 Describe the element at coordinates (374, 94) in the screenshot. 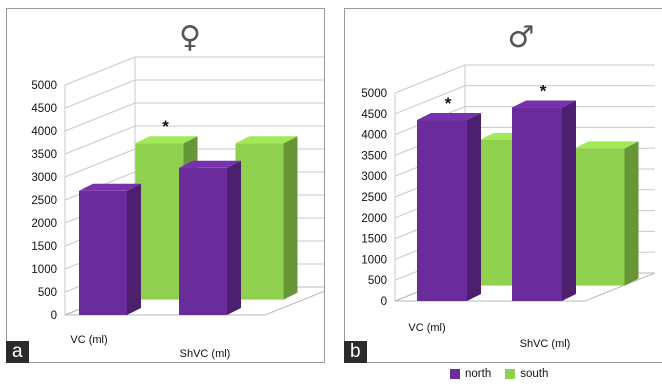

I see `tick-label-1-5000: 5000` at that location.